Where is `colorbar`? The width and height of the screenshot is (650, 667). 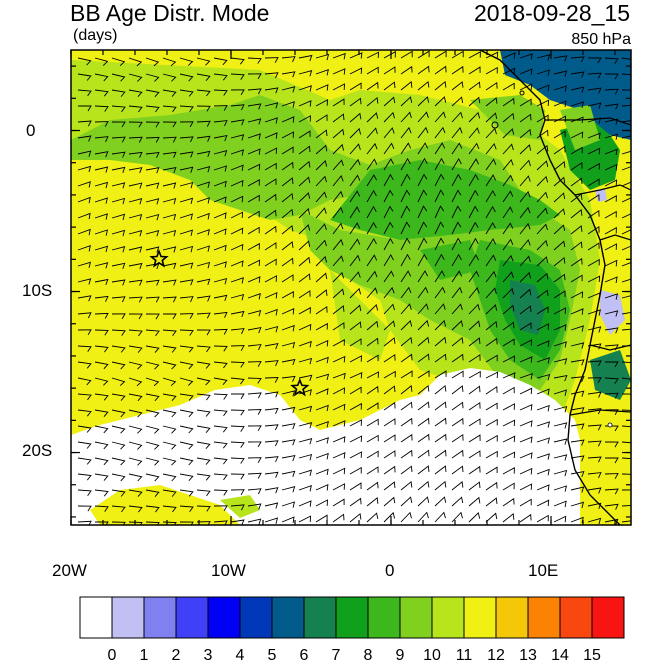
colorbar is located at coordinates (352, 617).